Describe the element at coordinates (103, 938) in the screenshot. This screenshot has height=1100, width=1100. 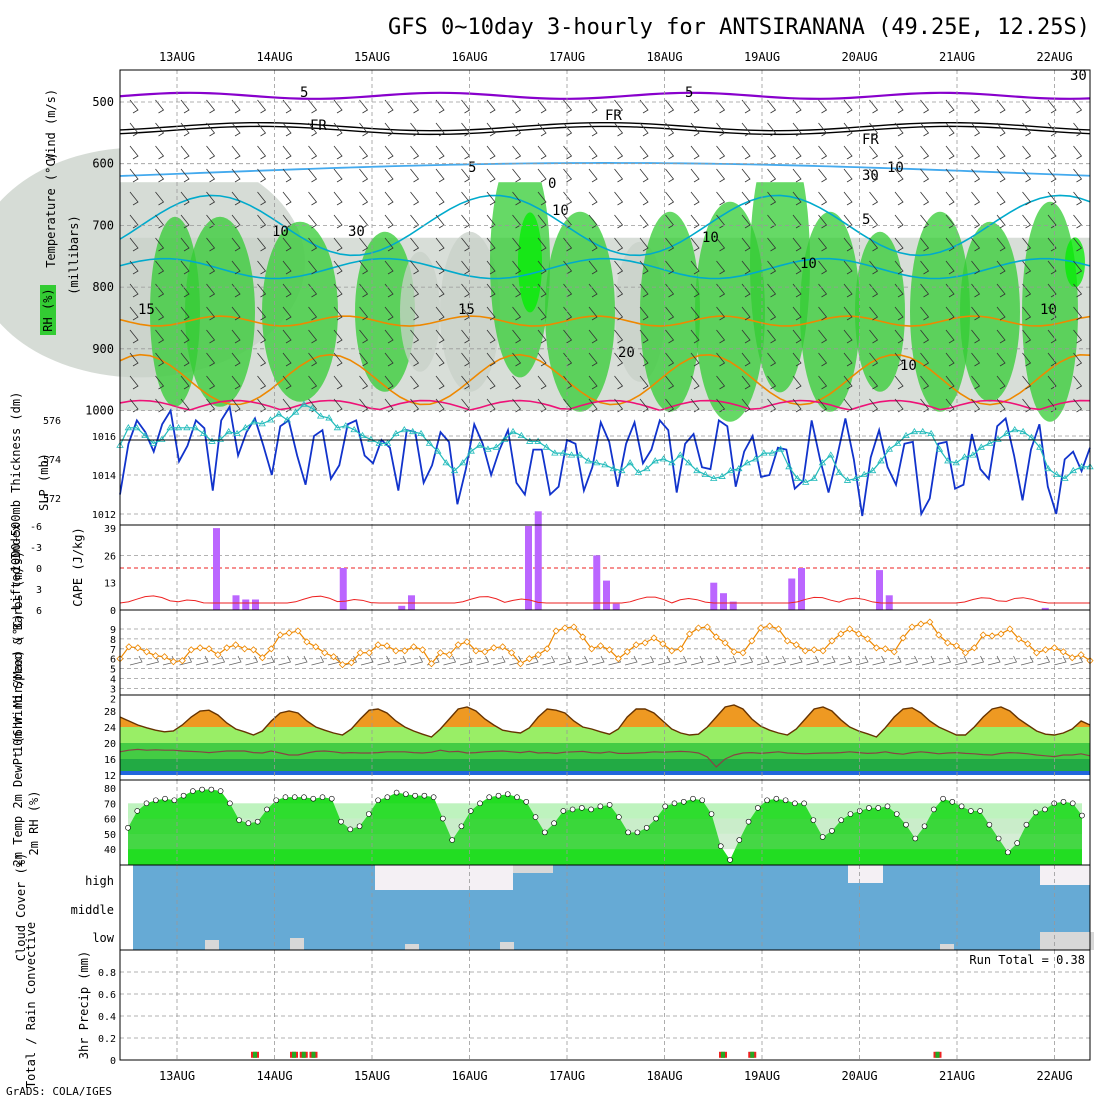
I see `cloud-tick: low` at that location.